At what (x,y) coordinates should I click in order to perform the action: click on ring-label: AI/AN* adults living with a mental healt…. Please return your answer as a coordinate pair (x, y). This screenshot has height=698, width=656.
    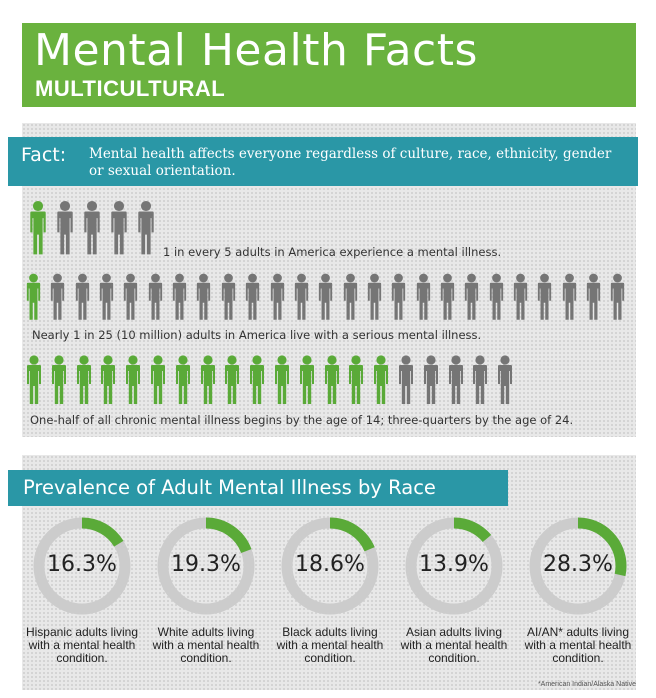
    Looking at the image, I should click on (578, 645).